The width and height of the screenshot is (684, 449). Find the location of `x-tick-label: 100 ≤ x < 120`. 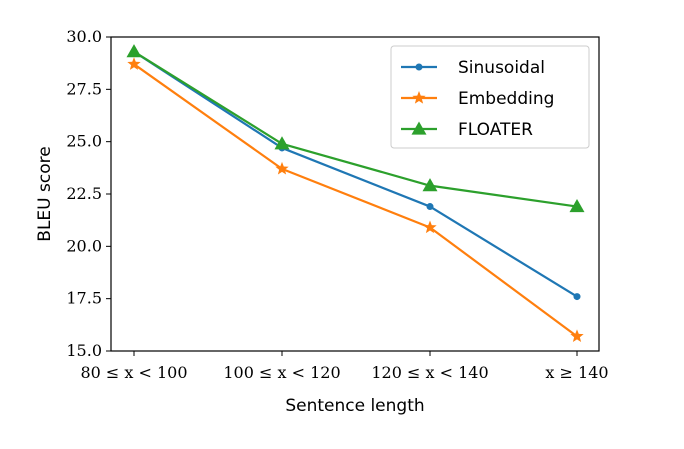

x-tick-label: 100 ≤ x < 120 is located at coordinates (281, 372).